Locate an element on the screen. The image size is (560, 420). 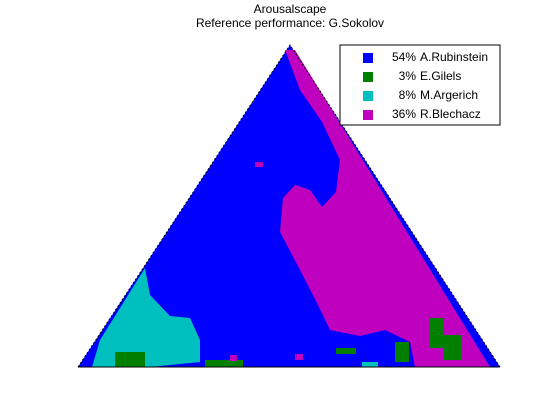
legend-value: 36% is located at coordinates (404, 114).